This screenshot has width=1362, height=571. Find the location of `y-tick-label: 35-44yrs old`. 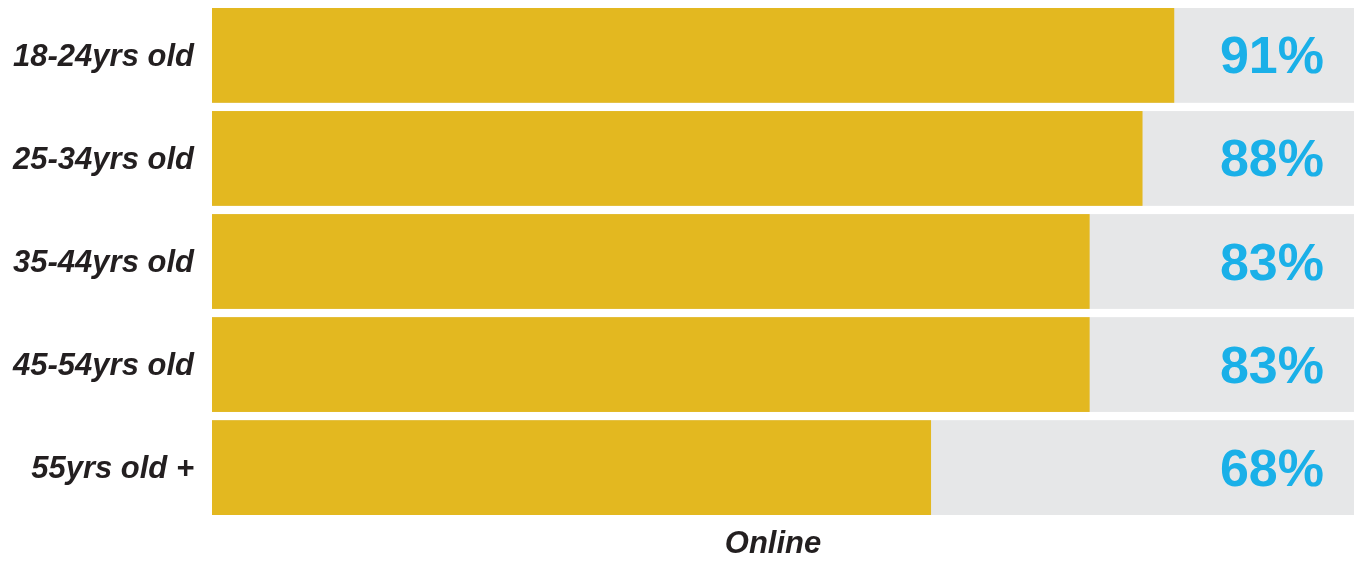

y-tick-label: 35-44yrs old is located at coordinates (104, 261).